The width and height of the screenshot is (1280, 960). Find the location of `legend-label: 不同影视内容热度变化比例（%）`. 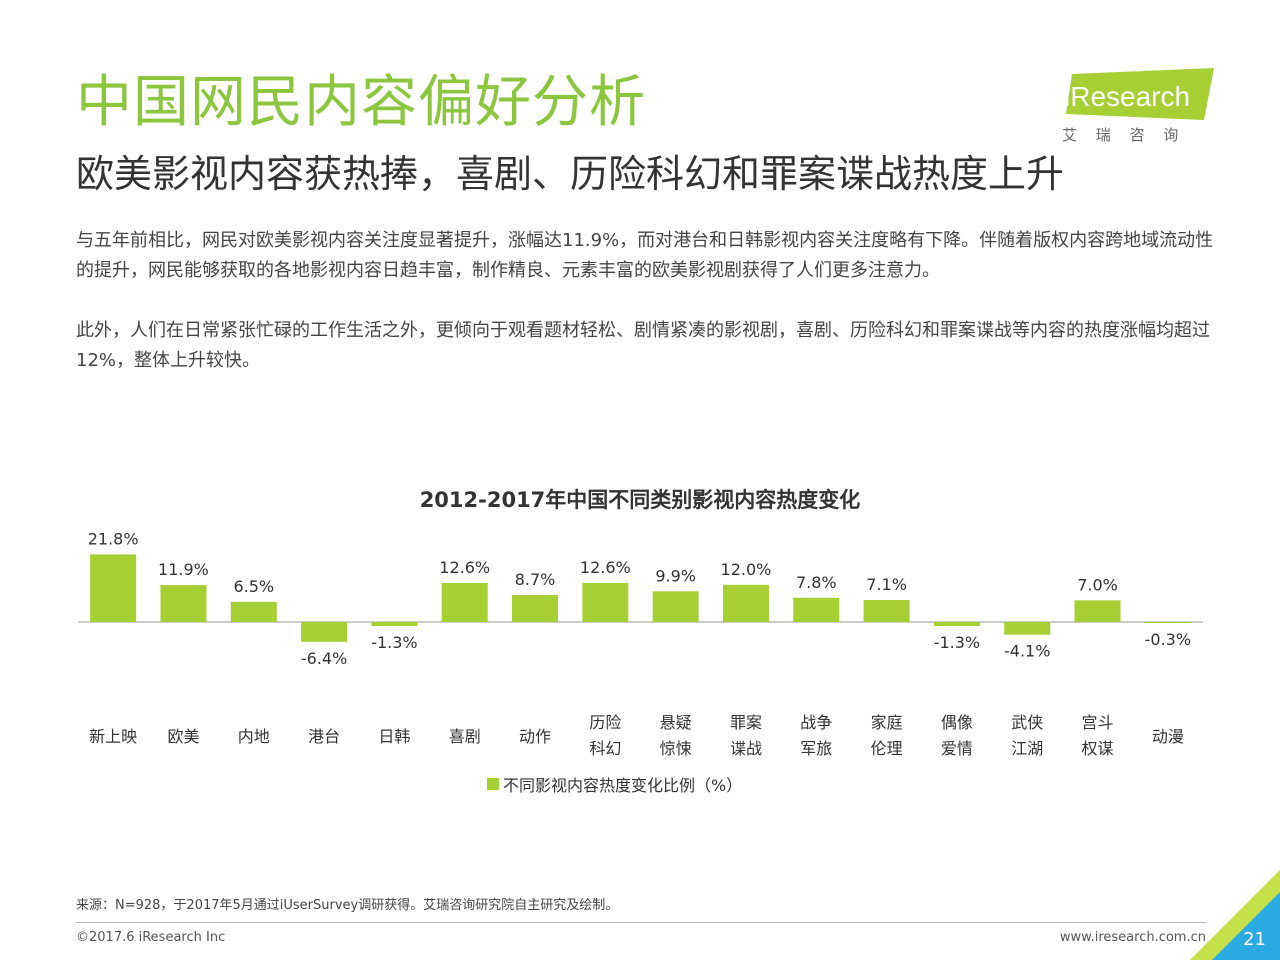

legend-label: 不同影视内容热度变化比例（%） is located at coordinates (623, 785).